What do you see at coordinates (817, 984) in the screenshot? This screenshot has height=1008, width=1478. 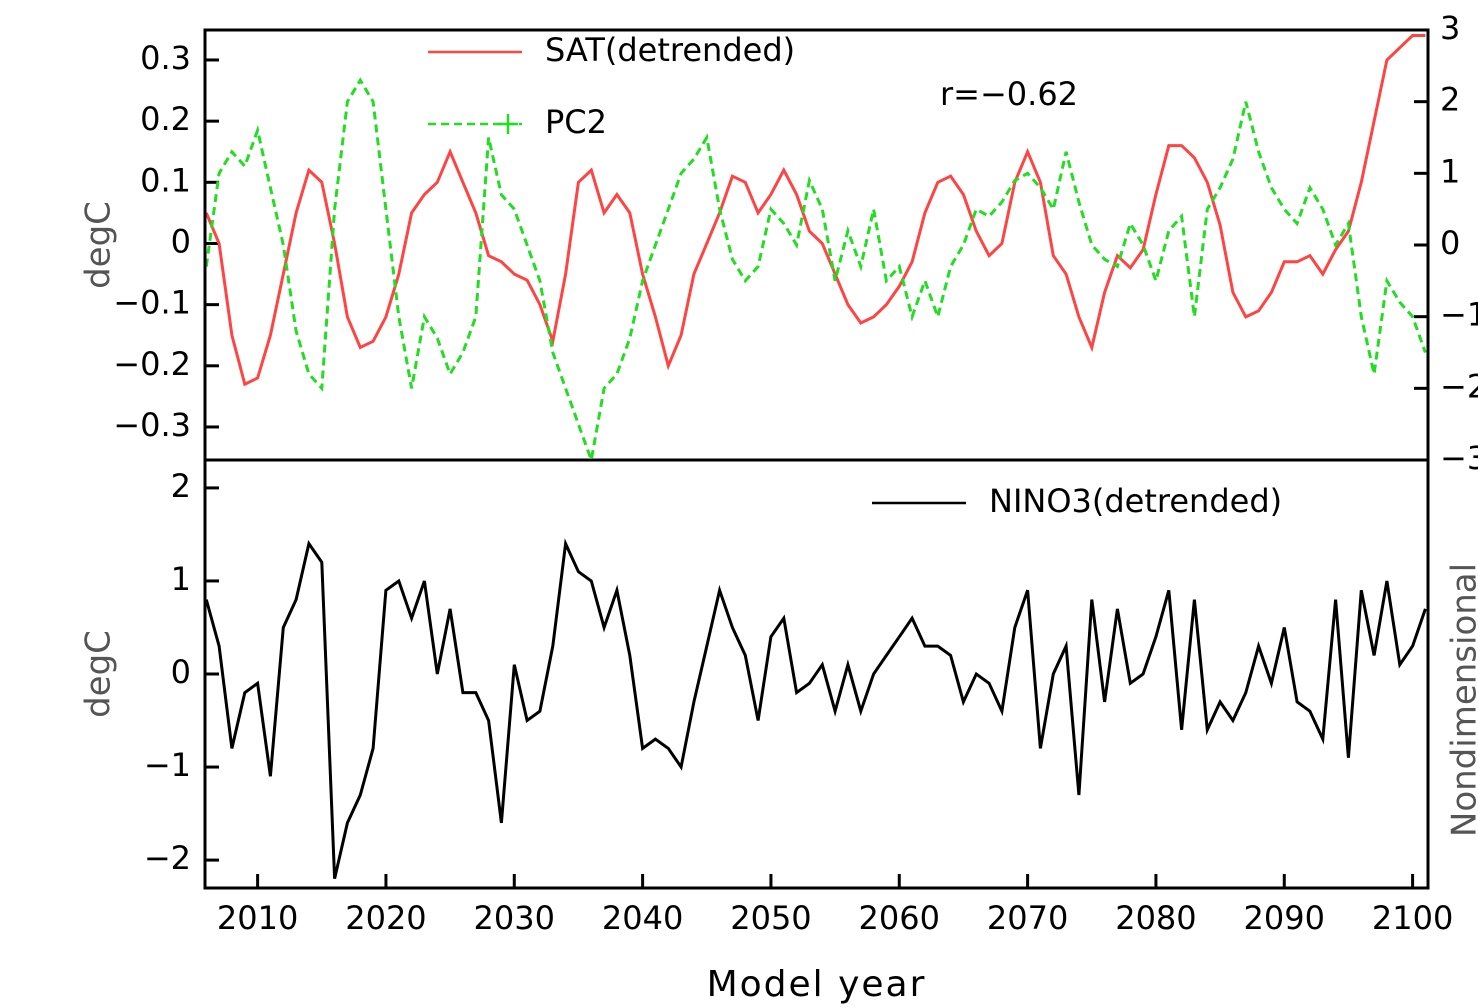 I see `x-axis-label: Model year` at bounding box center [817, 984].